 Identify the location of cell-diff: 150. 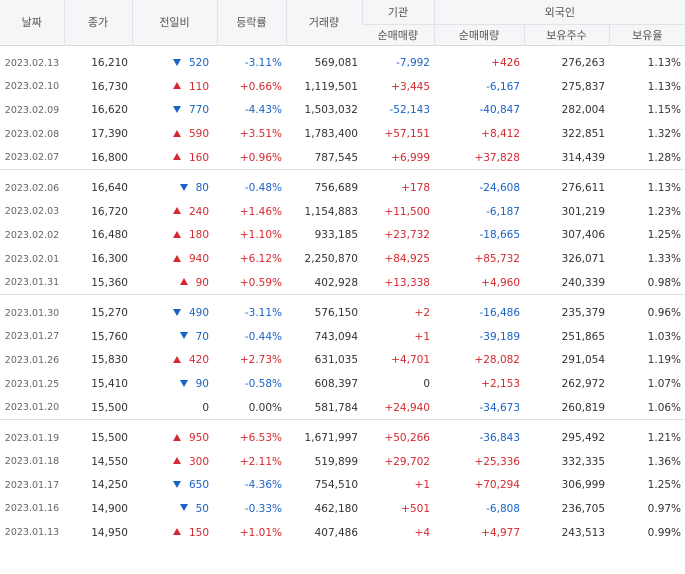
(174, 533).